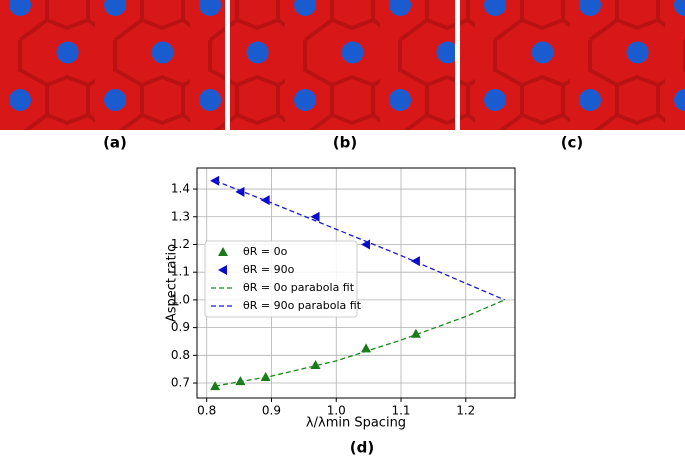  What do you see at coordinates (180, 189) in the screenshot?
I see `y-tick-label: 1.4` at bounding box center [180, 189].